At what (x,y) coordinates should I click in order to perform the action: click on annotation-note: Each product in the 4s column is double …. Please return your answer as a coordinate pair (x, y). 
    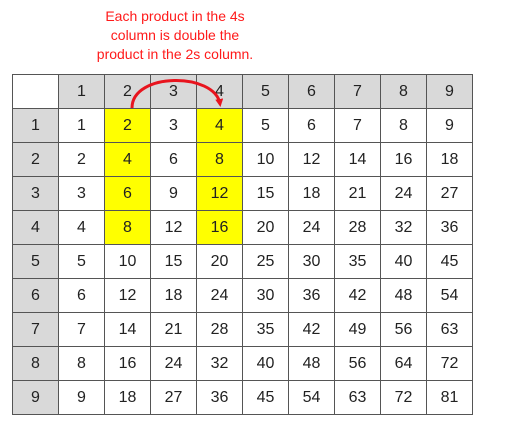
    Looking at the image, I should click on (175, 35).